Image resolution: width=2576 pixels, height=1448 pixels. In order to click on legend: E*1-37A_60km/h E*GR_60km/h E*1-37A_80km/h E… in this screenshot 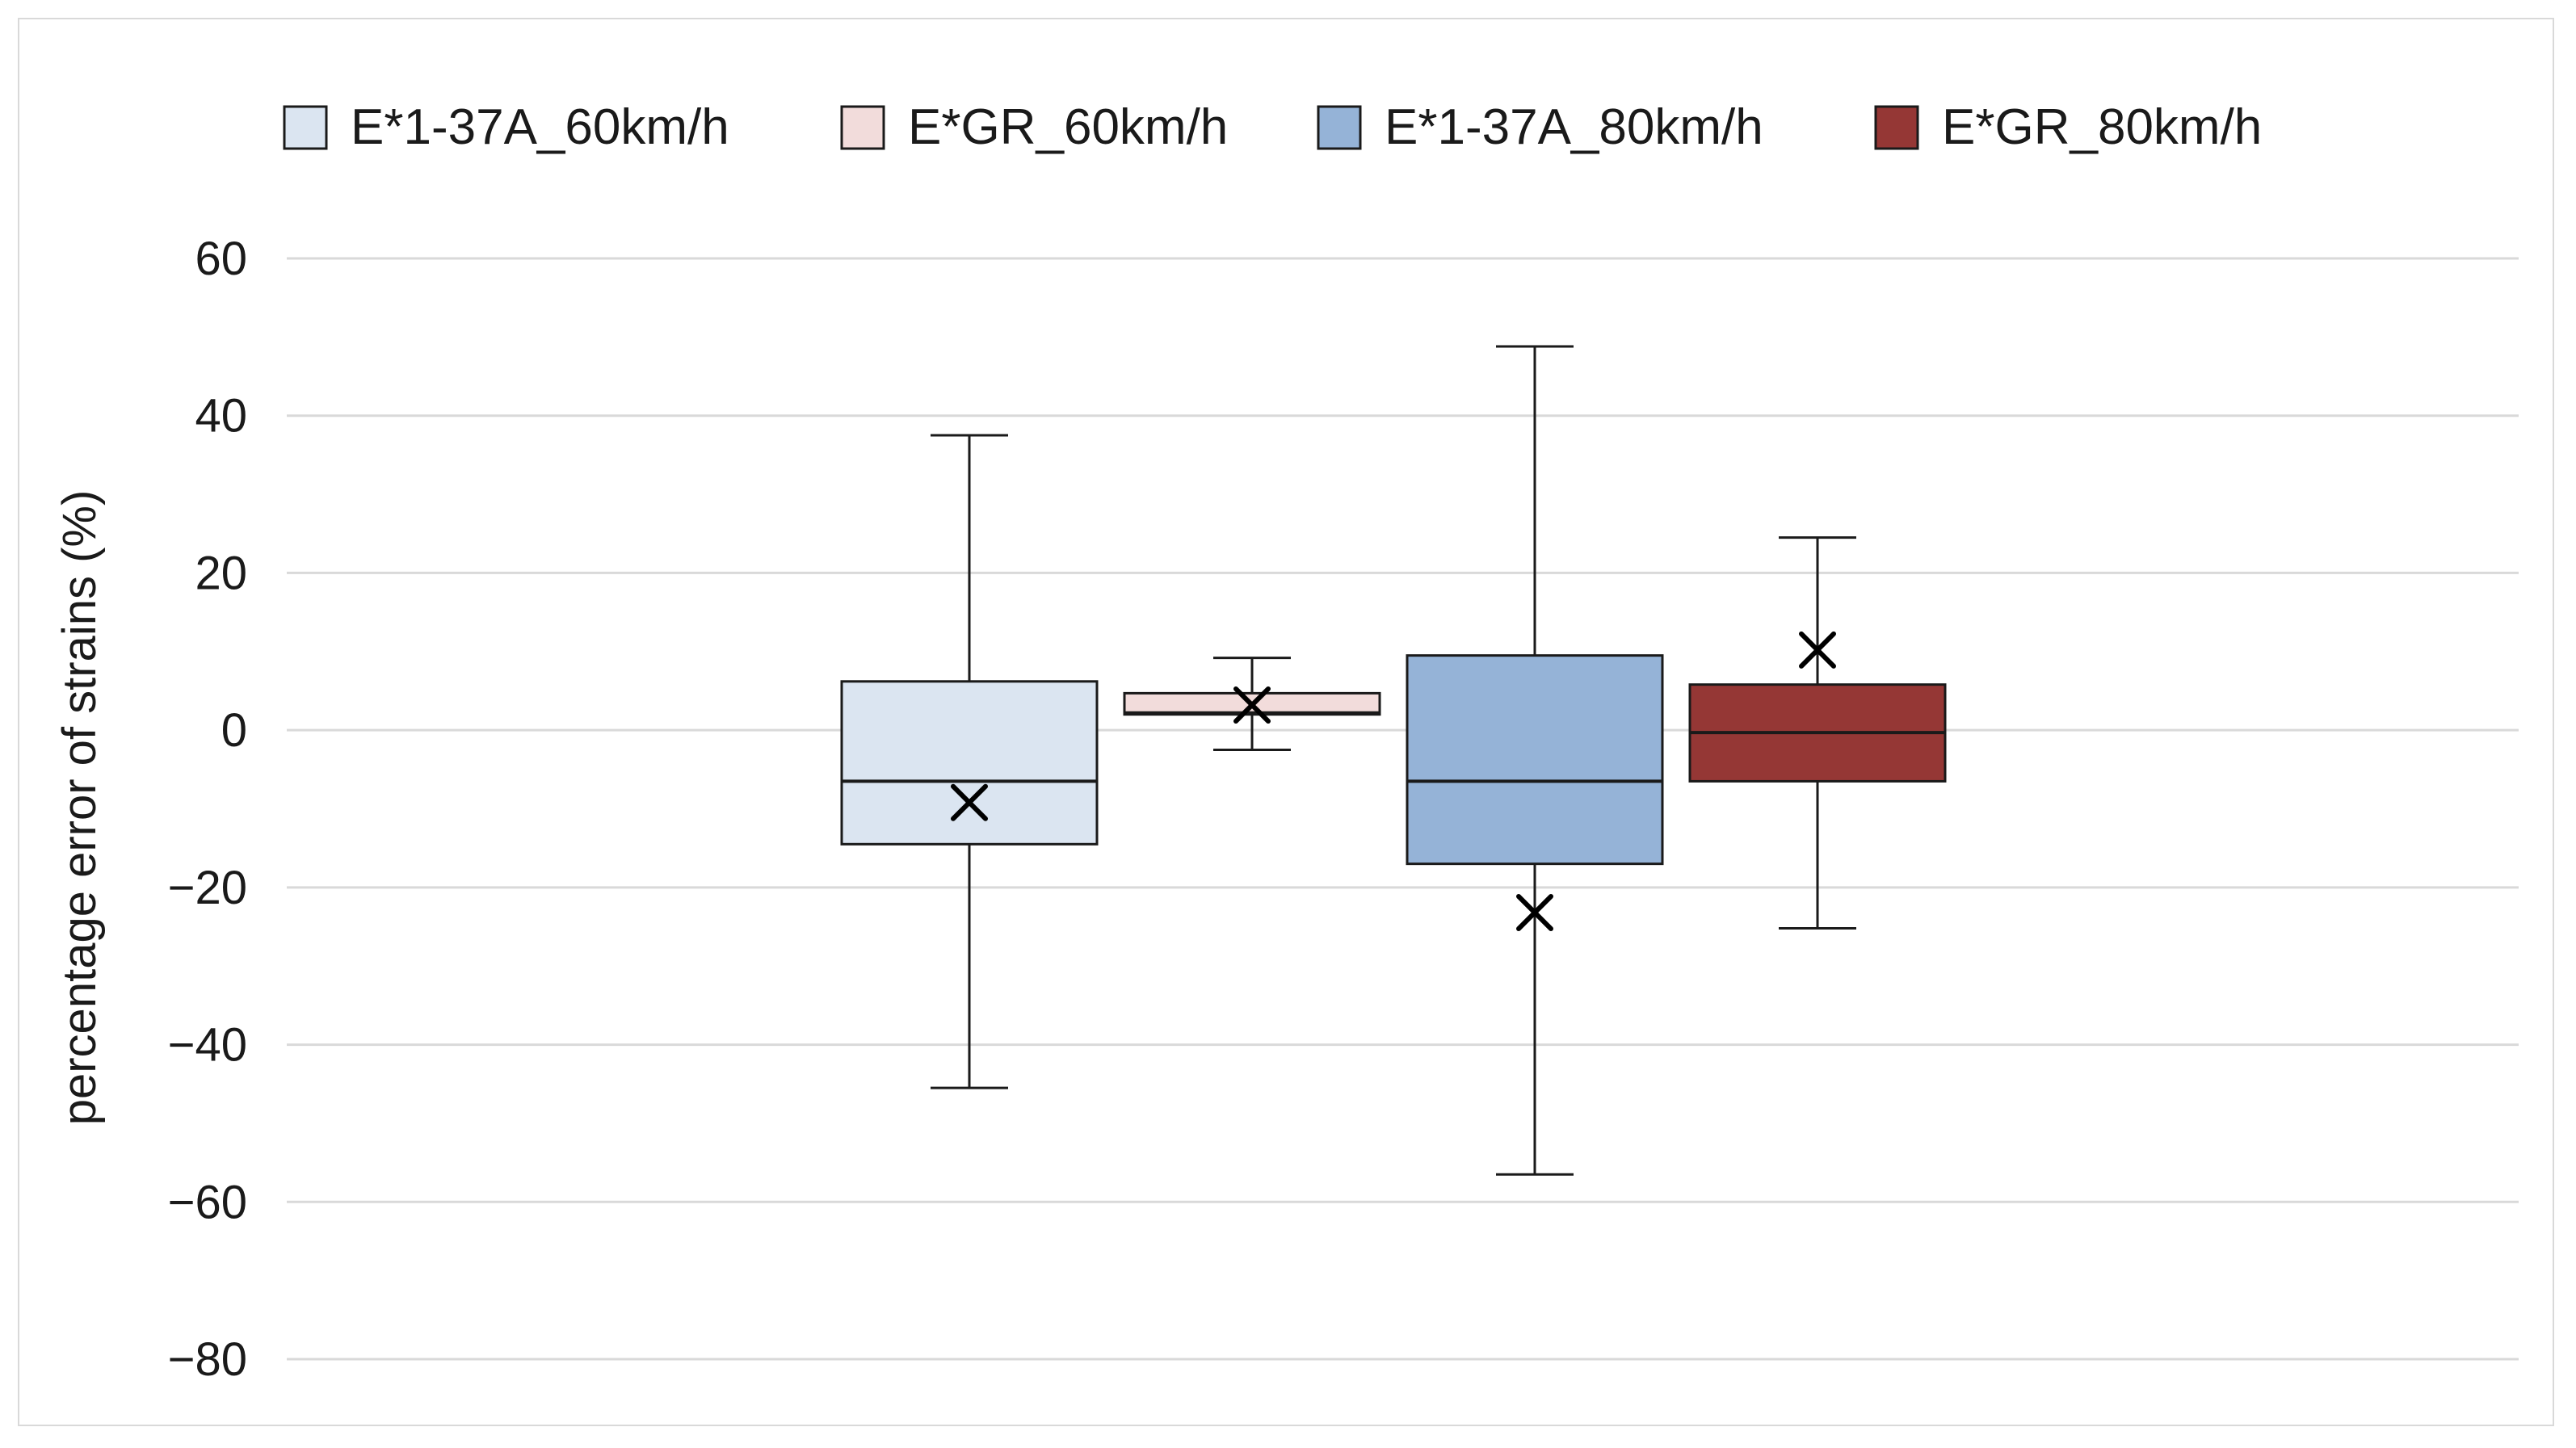, I will do `click(1272, 127)`.